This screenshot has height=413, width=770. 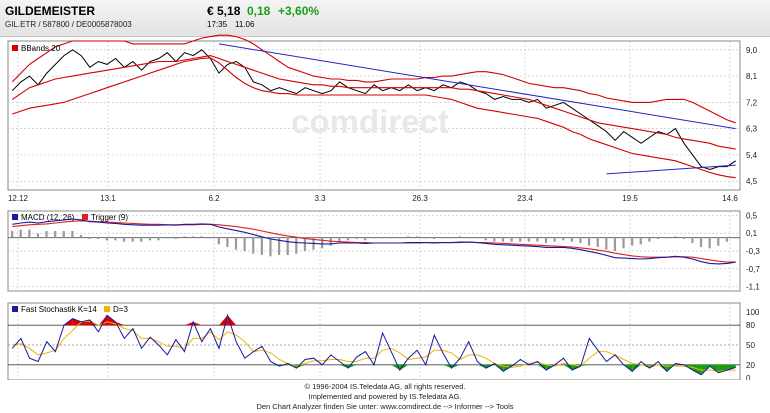 What do you see at coordinates (370, 121) in the screenshot?
I see `watermark: comdirect` at bounding box center [370, 121].